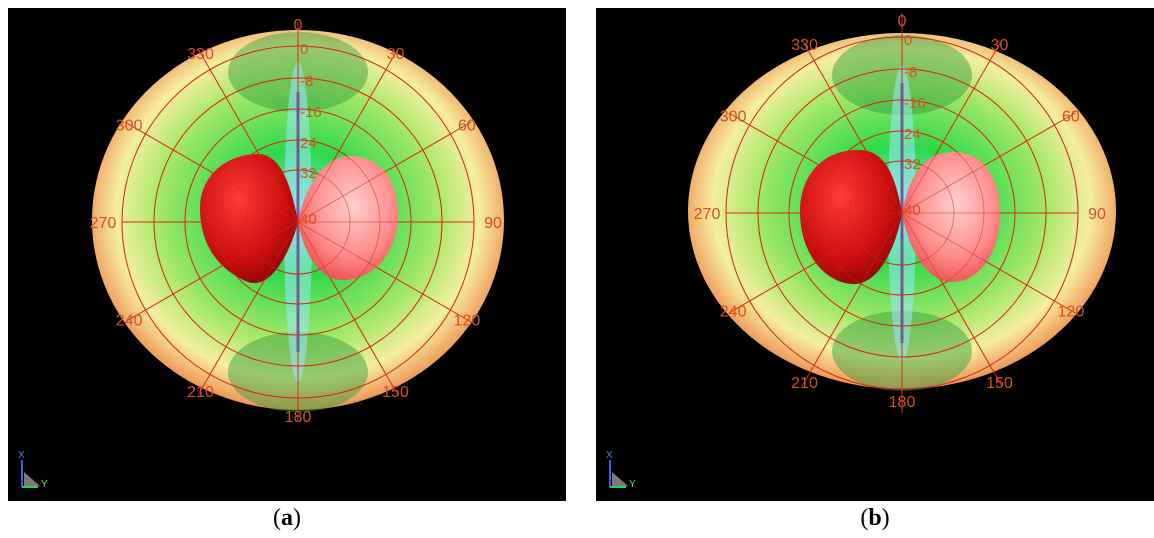 The image size is (1154, 538). What do you see at coordinates (287, 518) in the screenshot?
I see `caption-a: (a)` at bounding box center [287, 518].